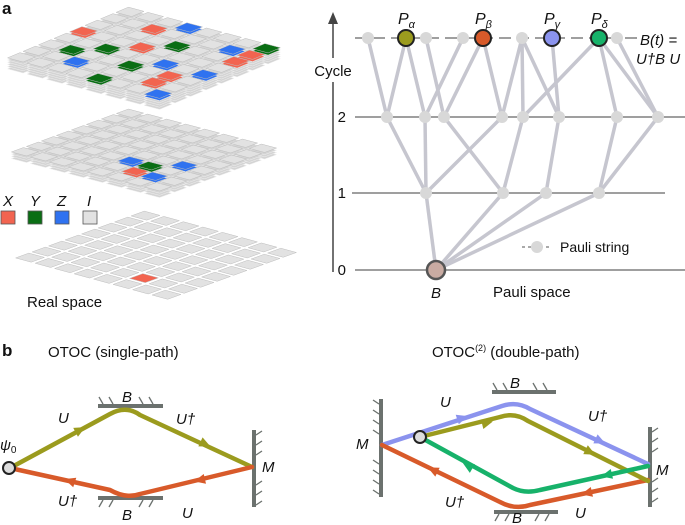  I want to click on legend-swatch-z, so click(62, 217).